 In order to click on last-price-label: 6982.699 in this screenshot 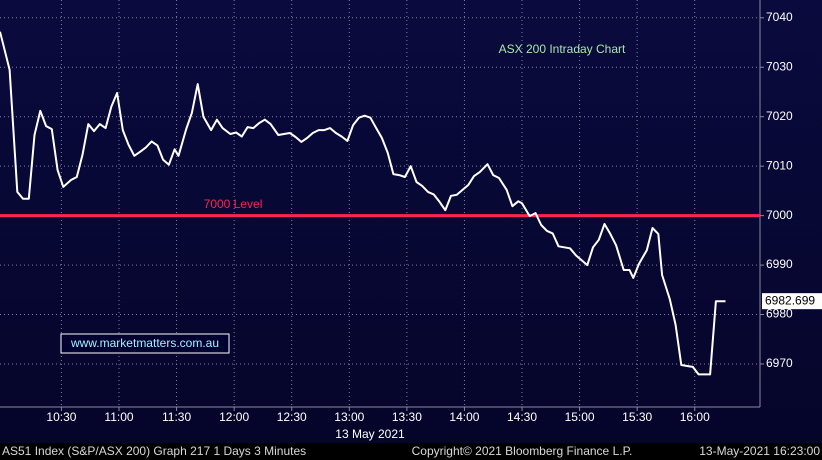, I will do `click(790, 300)`.